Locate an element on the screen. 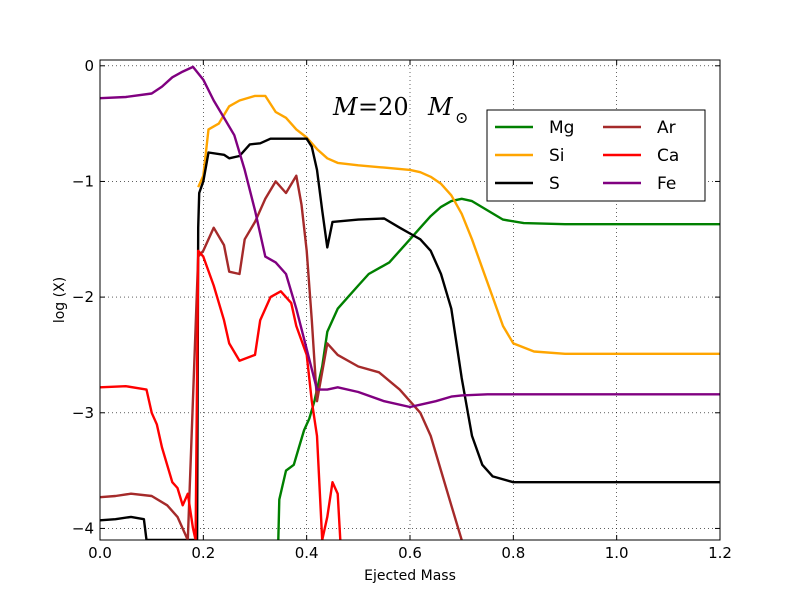  legend-label-mg: Mg is located at coordinates (561, 128).